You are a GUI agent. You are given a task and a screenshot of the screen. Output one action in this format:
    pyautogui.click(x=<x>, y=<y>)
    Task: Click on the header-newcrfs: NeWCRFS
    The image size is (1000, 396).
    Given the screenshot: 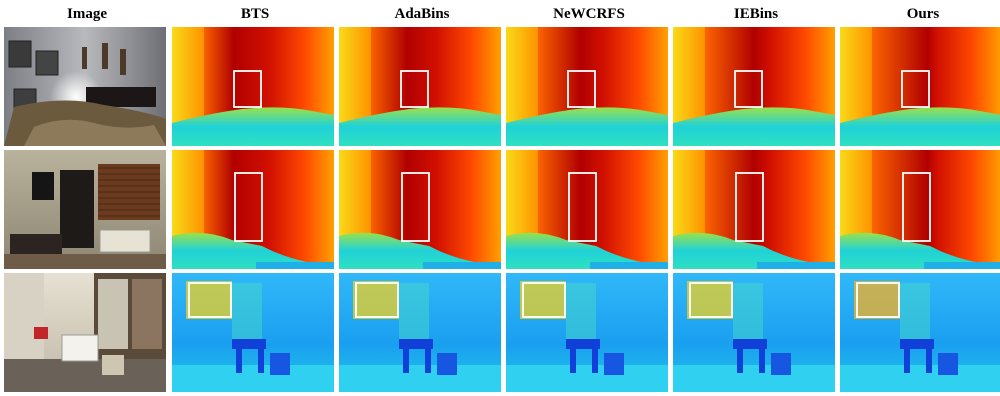 What is the action you would take?
    pyautogui.click(x=589, y=14)
    